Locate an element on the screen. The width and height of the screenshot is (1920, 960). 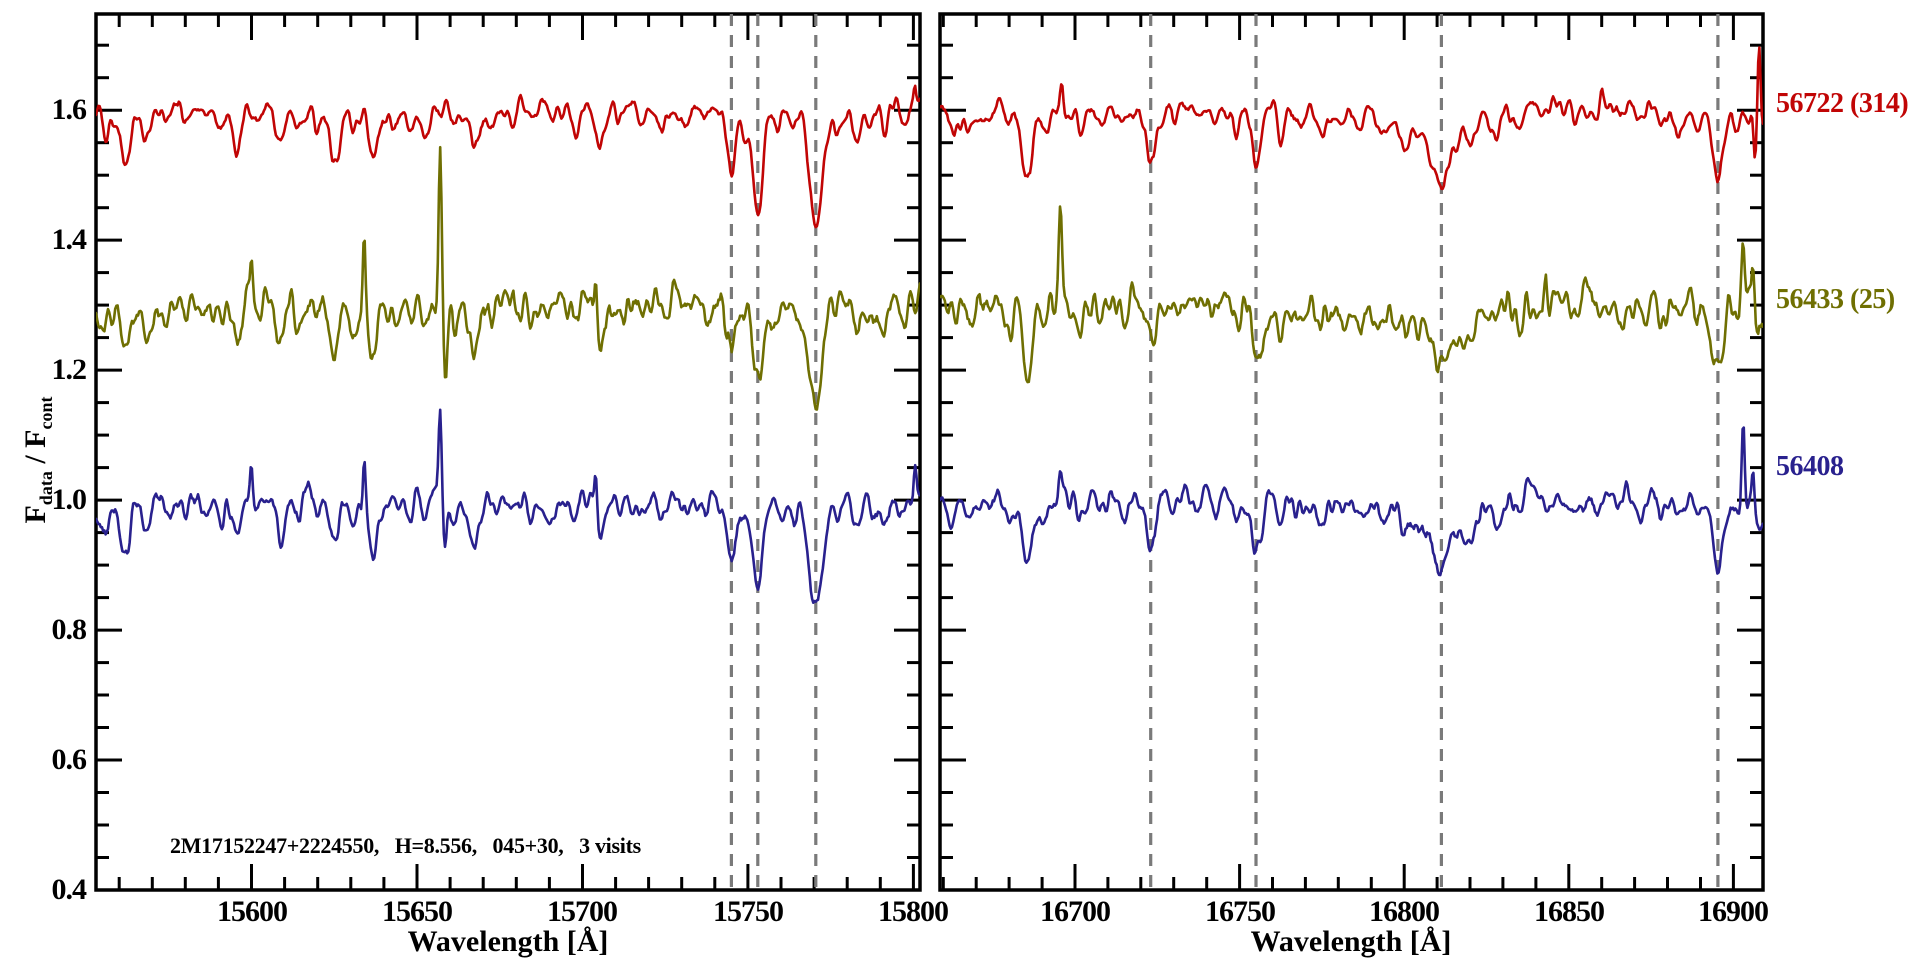
spectrum-56722314-left is located at coordinates (508, 156).